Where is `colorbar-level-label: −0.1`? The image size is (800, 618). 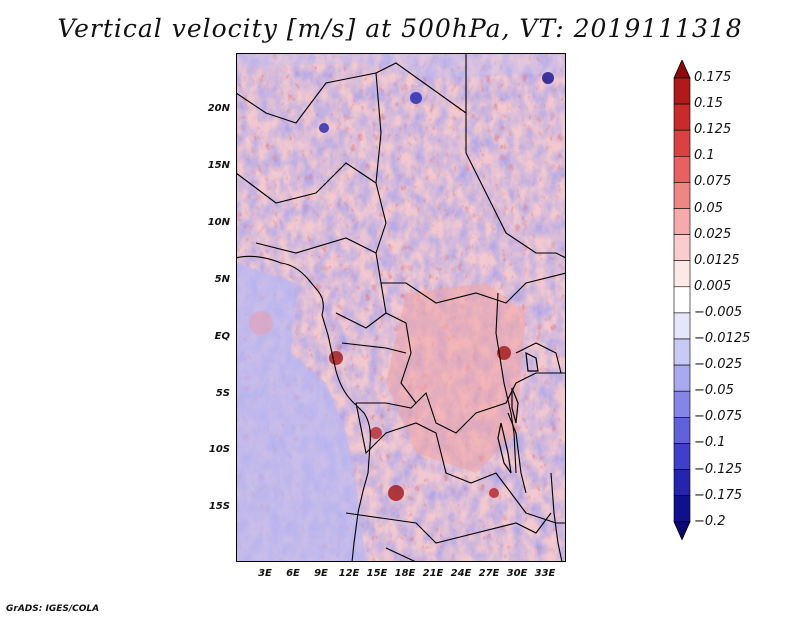
colorbar-level-label: −0.1 is located at coordinates (710, 443).